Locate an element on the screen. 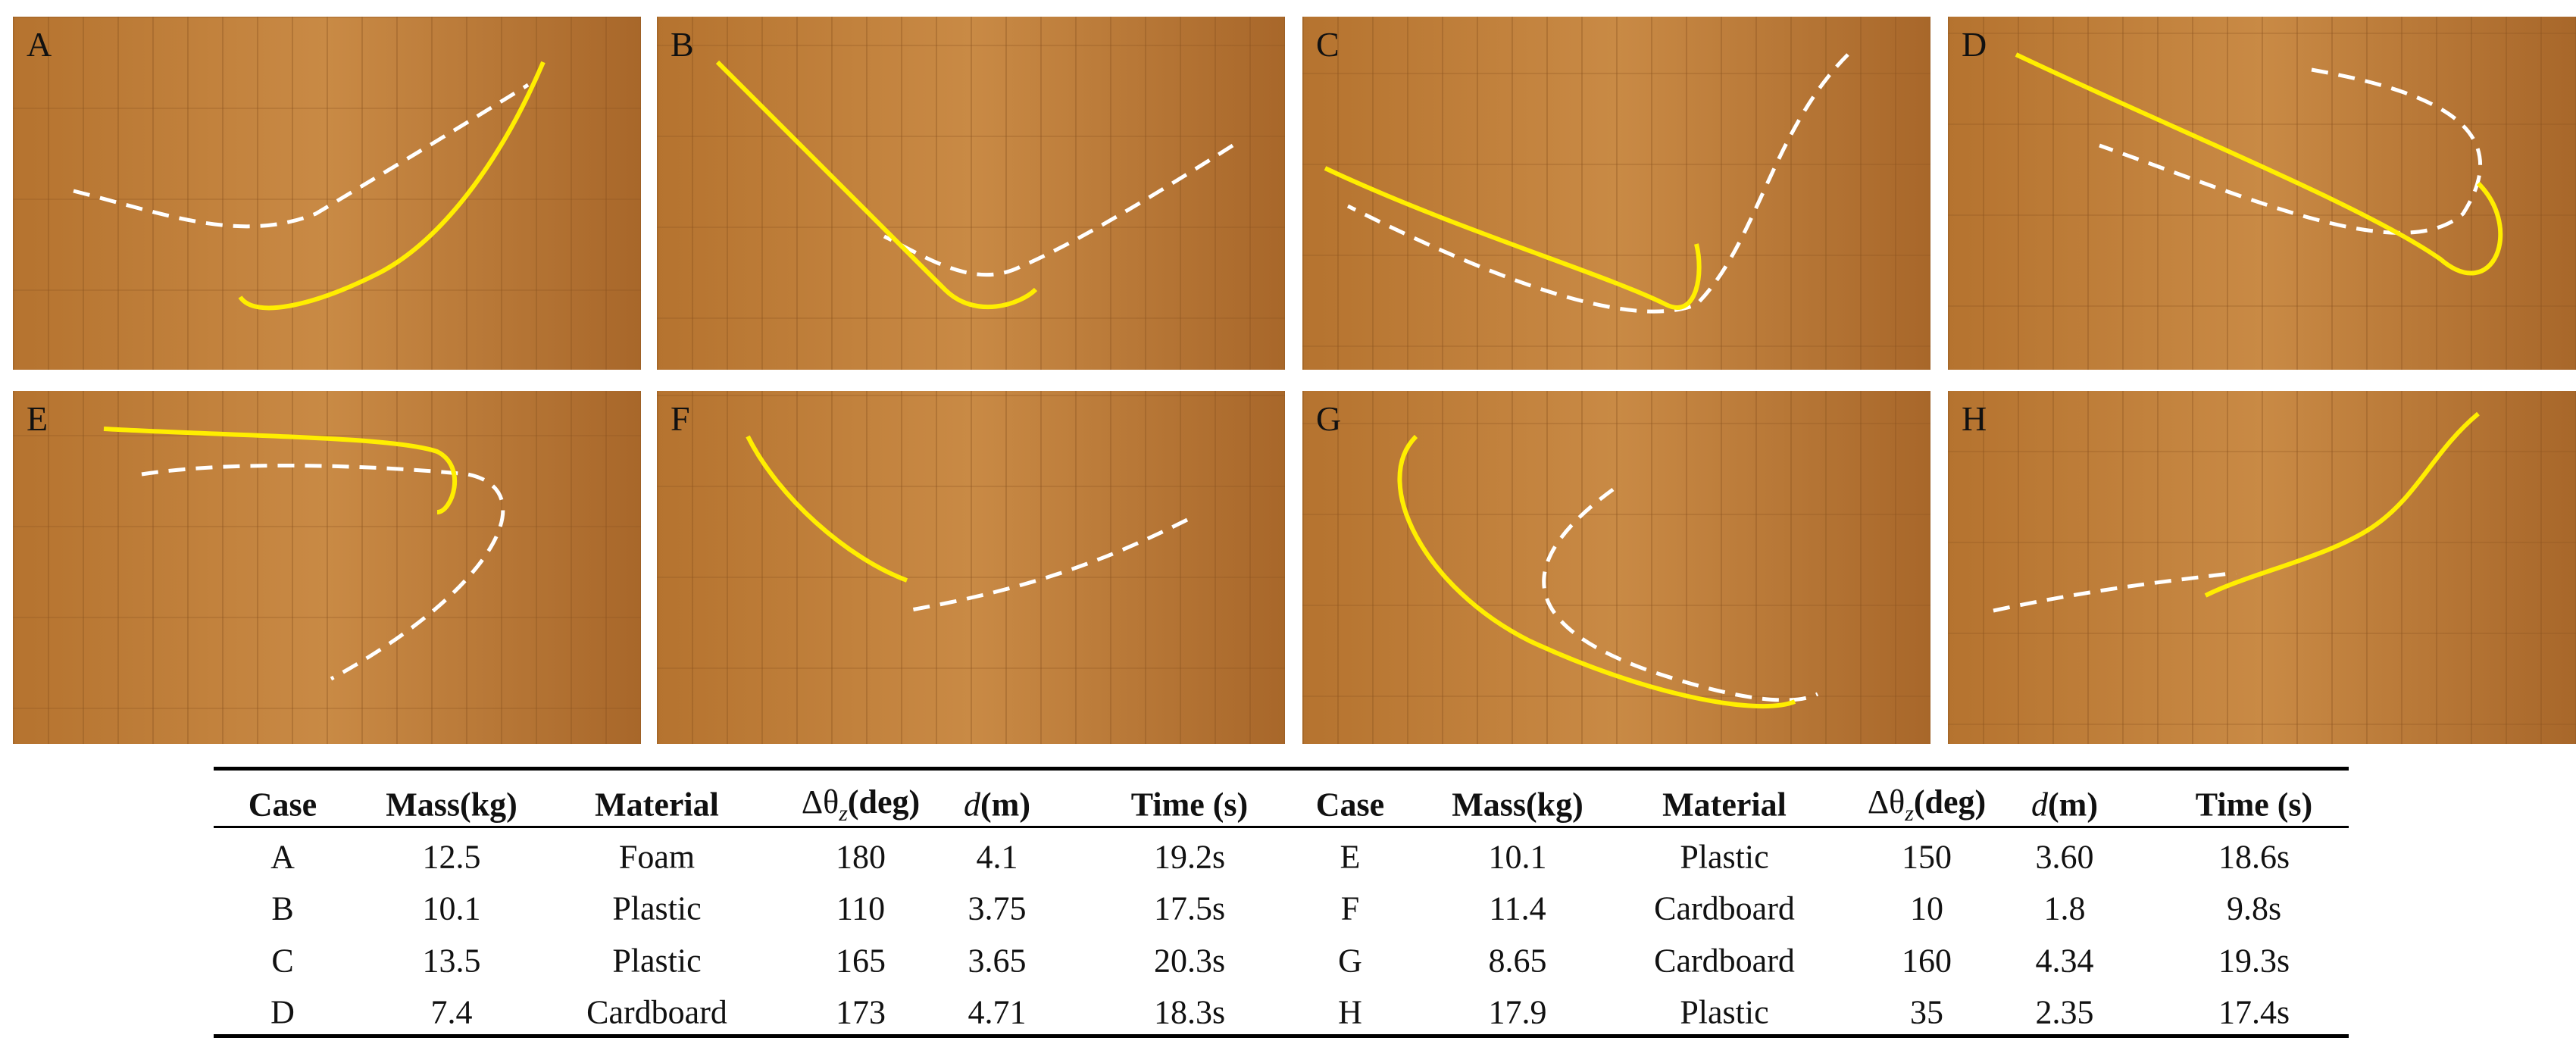 Image resolution: width=2576 pixels, height=1041 pixels. table-cell: 19.2s is located at coordinates (1189, 857).